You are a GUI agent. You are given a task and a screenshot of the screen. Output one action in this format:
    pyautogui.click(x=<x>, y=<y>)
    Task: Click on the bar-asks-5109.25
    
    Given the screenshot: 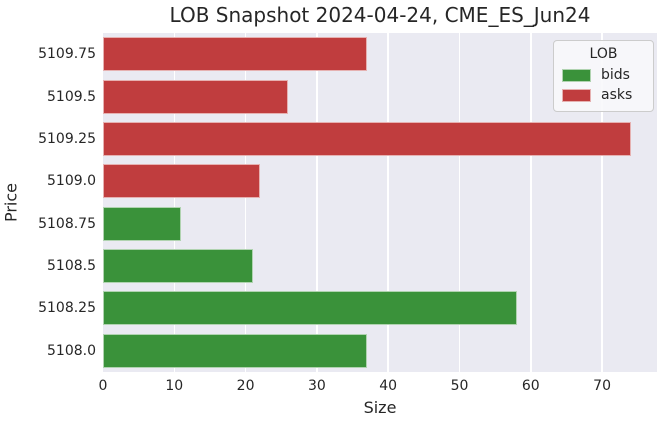 What is the action you would take?
    pyautogui.click(x=367, y=138)
    